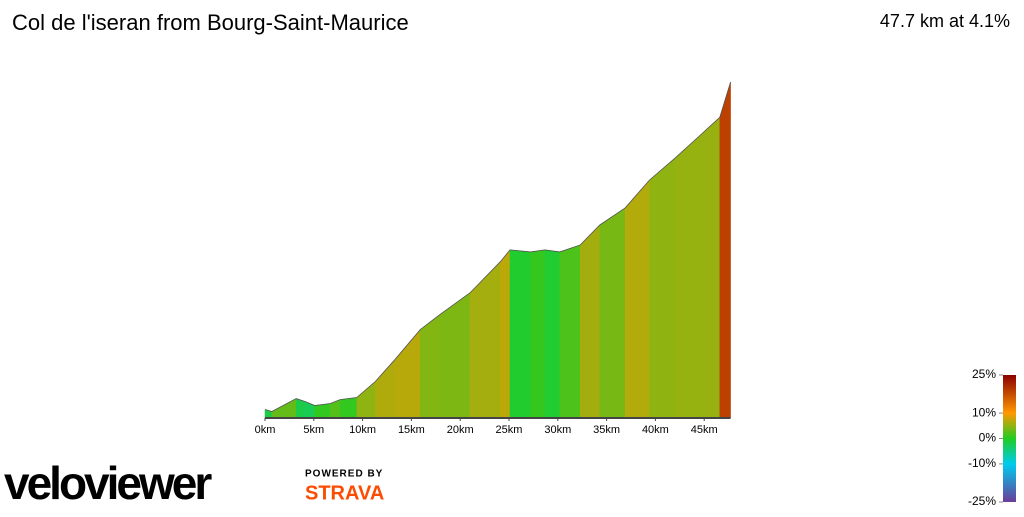 This screenshot has height=517, width=1024. I want to click on x-tick-label: 45km, so click(704, 430).